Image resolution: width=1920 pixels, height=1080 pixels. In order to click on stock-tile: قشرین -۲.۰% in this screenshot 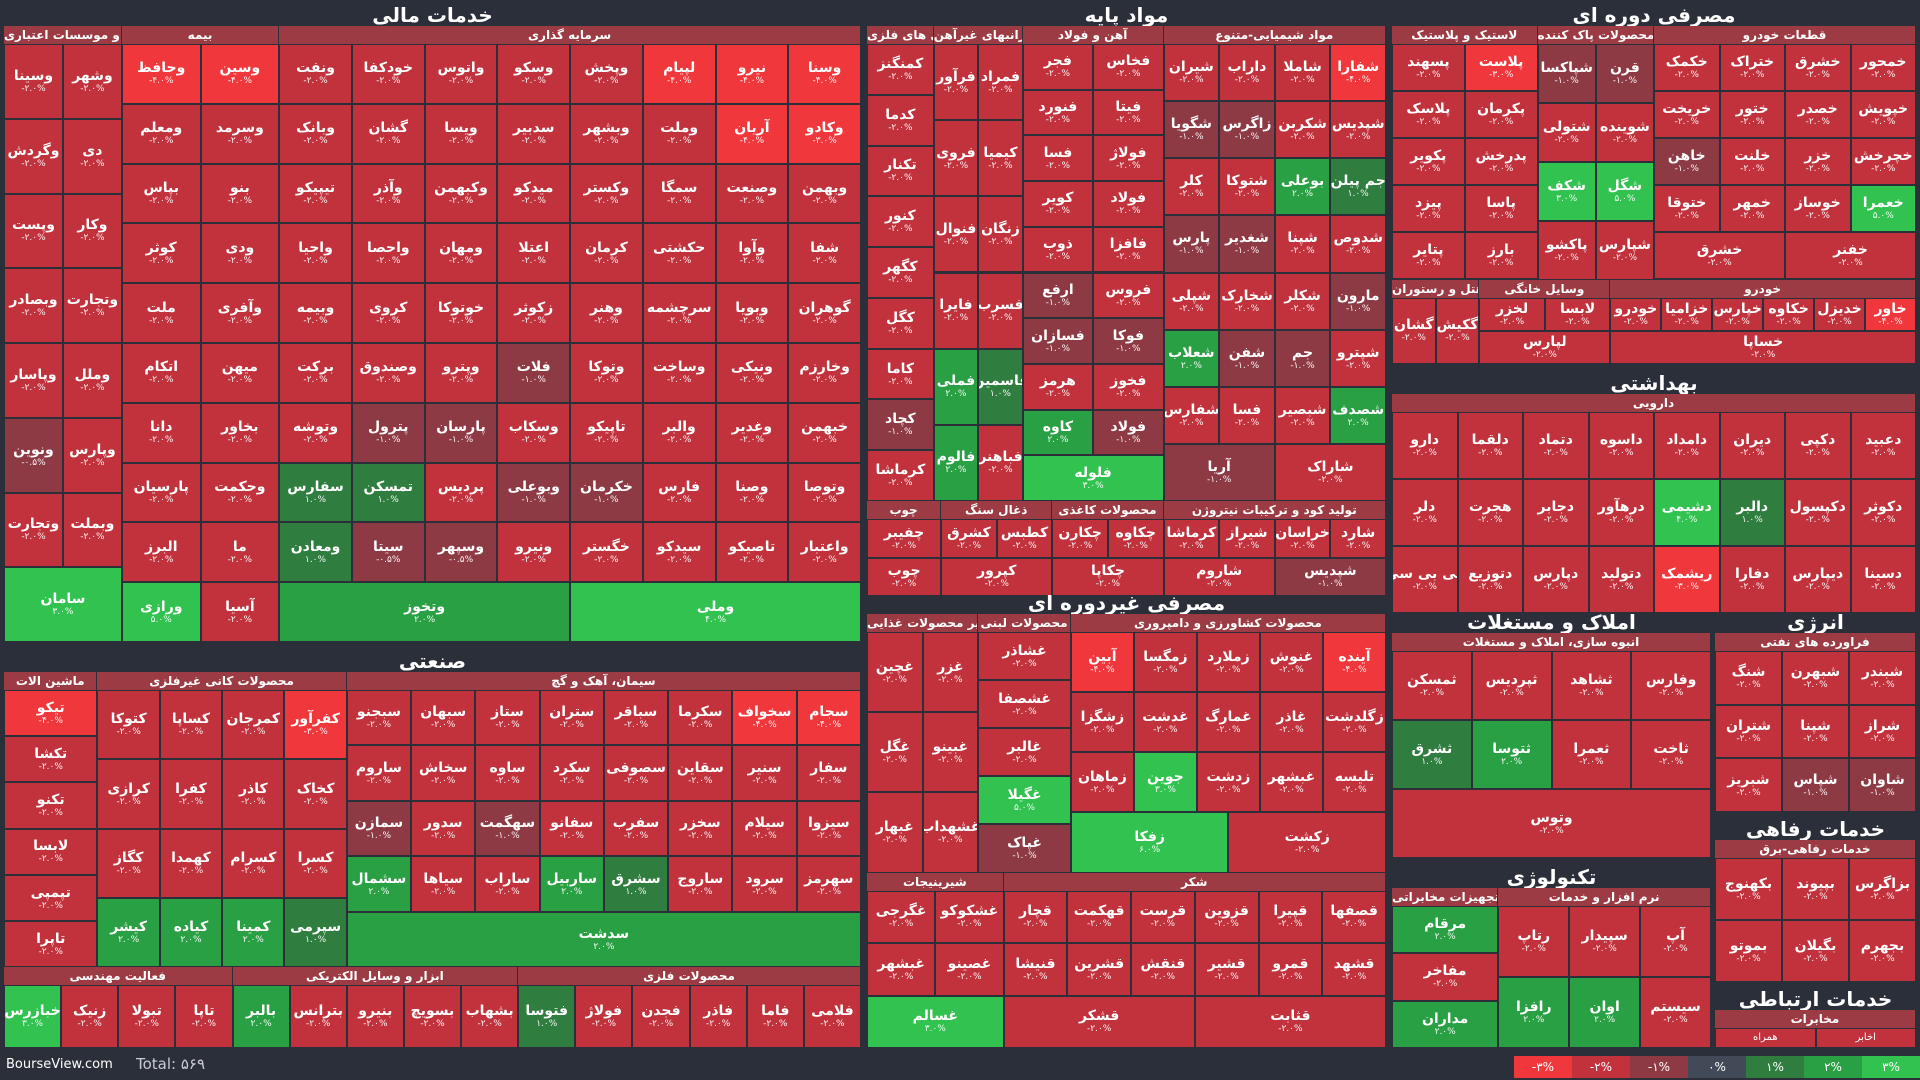, I will do `click(1099, 969)`.